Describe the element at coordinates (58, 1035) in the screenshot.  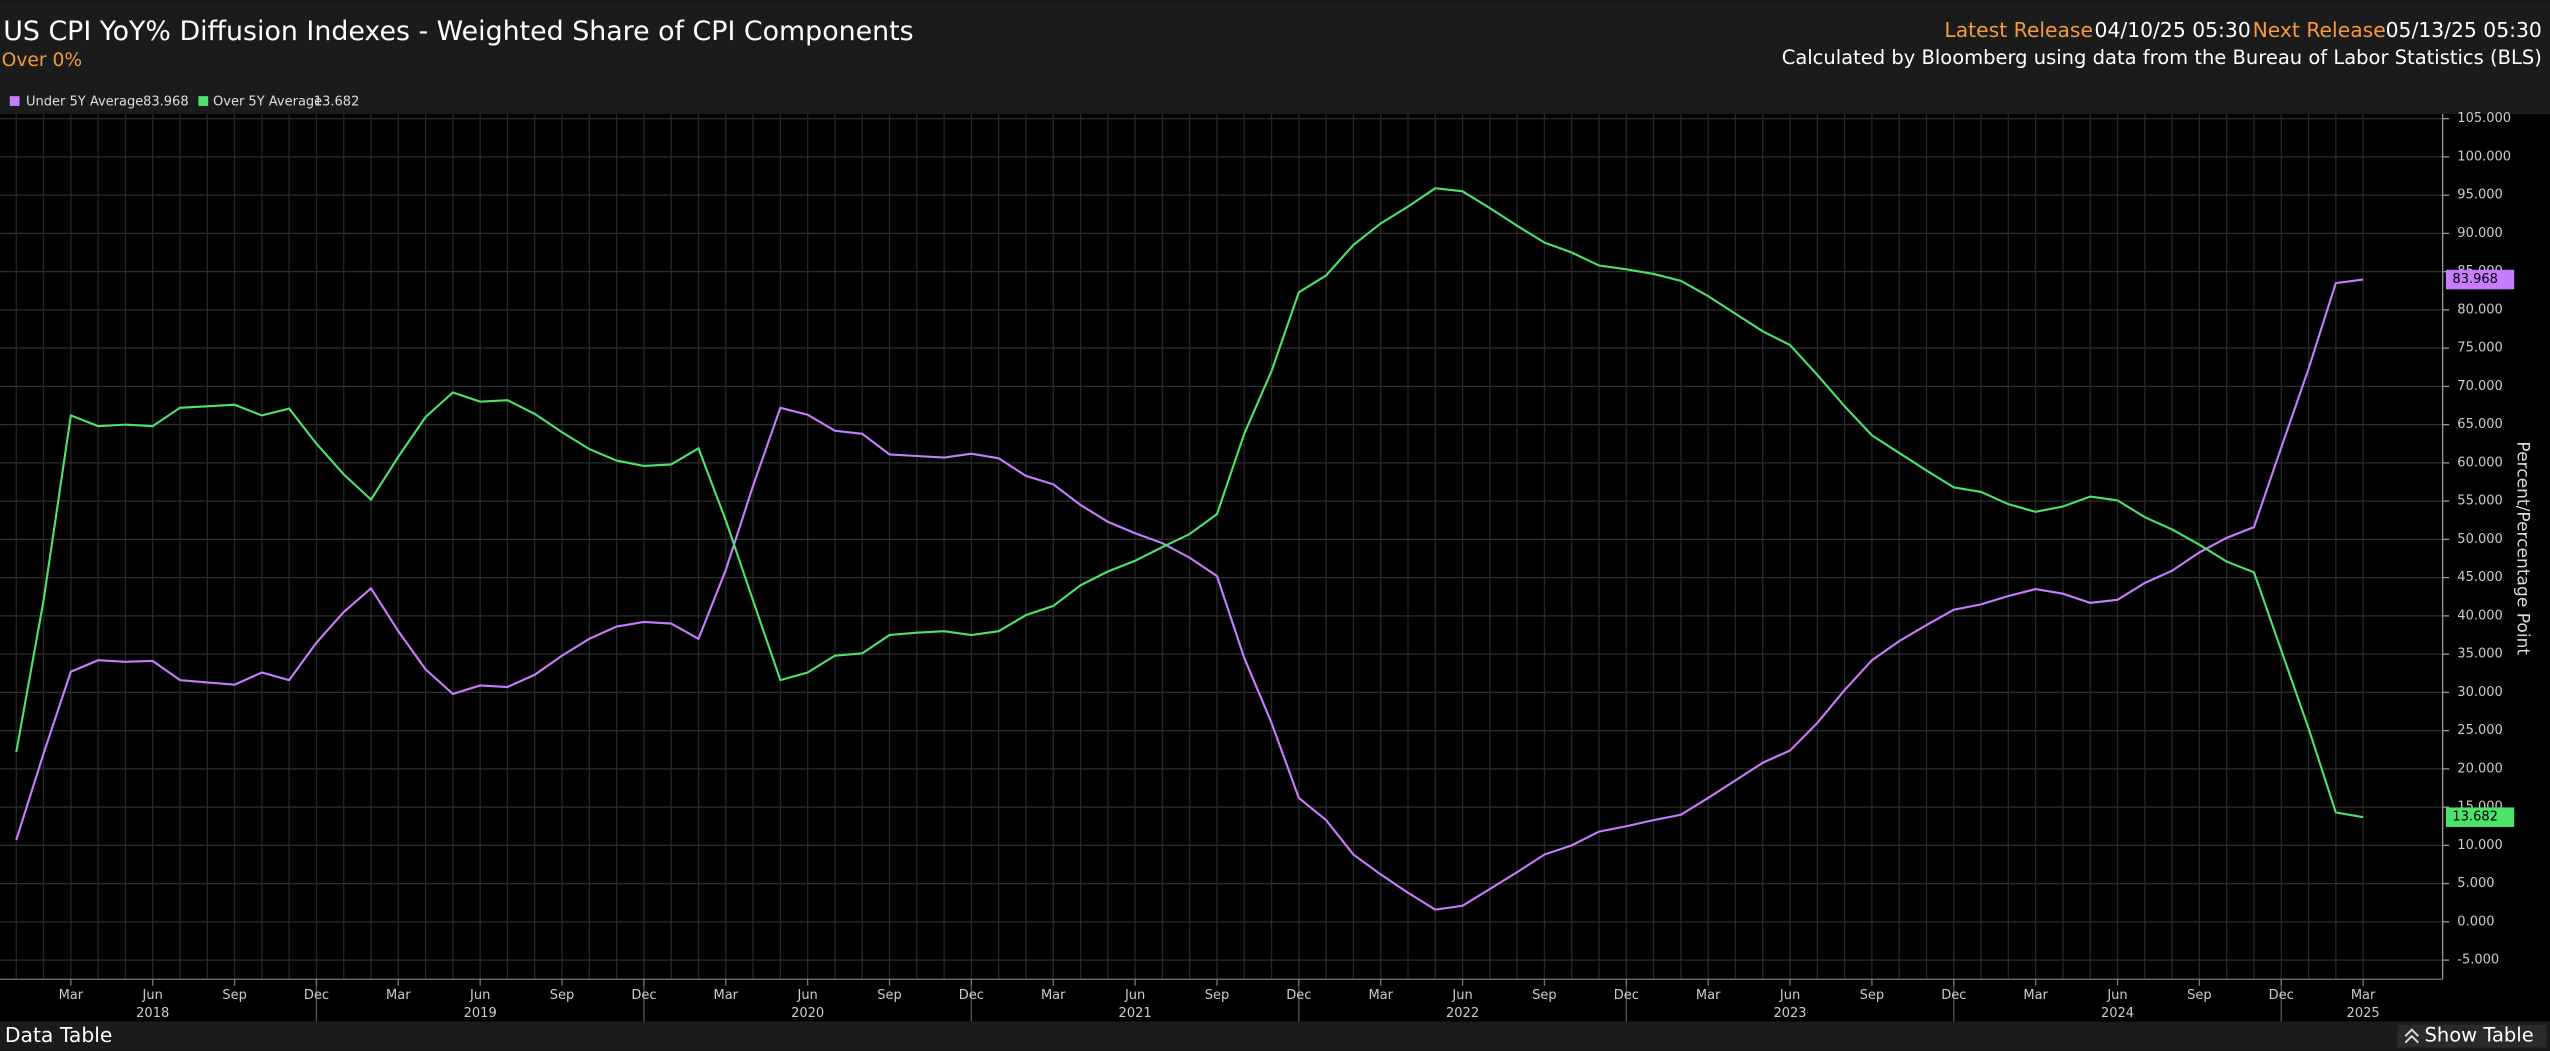
I see `data-table-label: Data Table` at that location.